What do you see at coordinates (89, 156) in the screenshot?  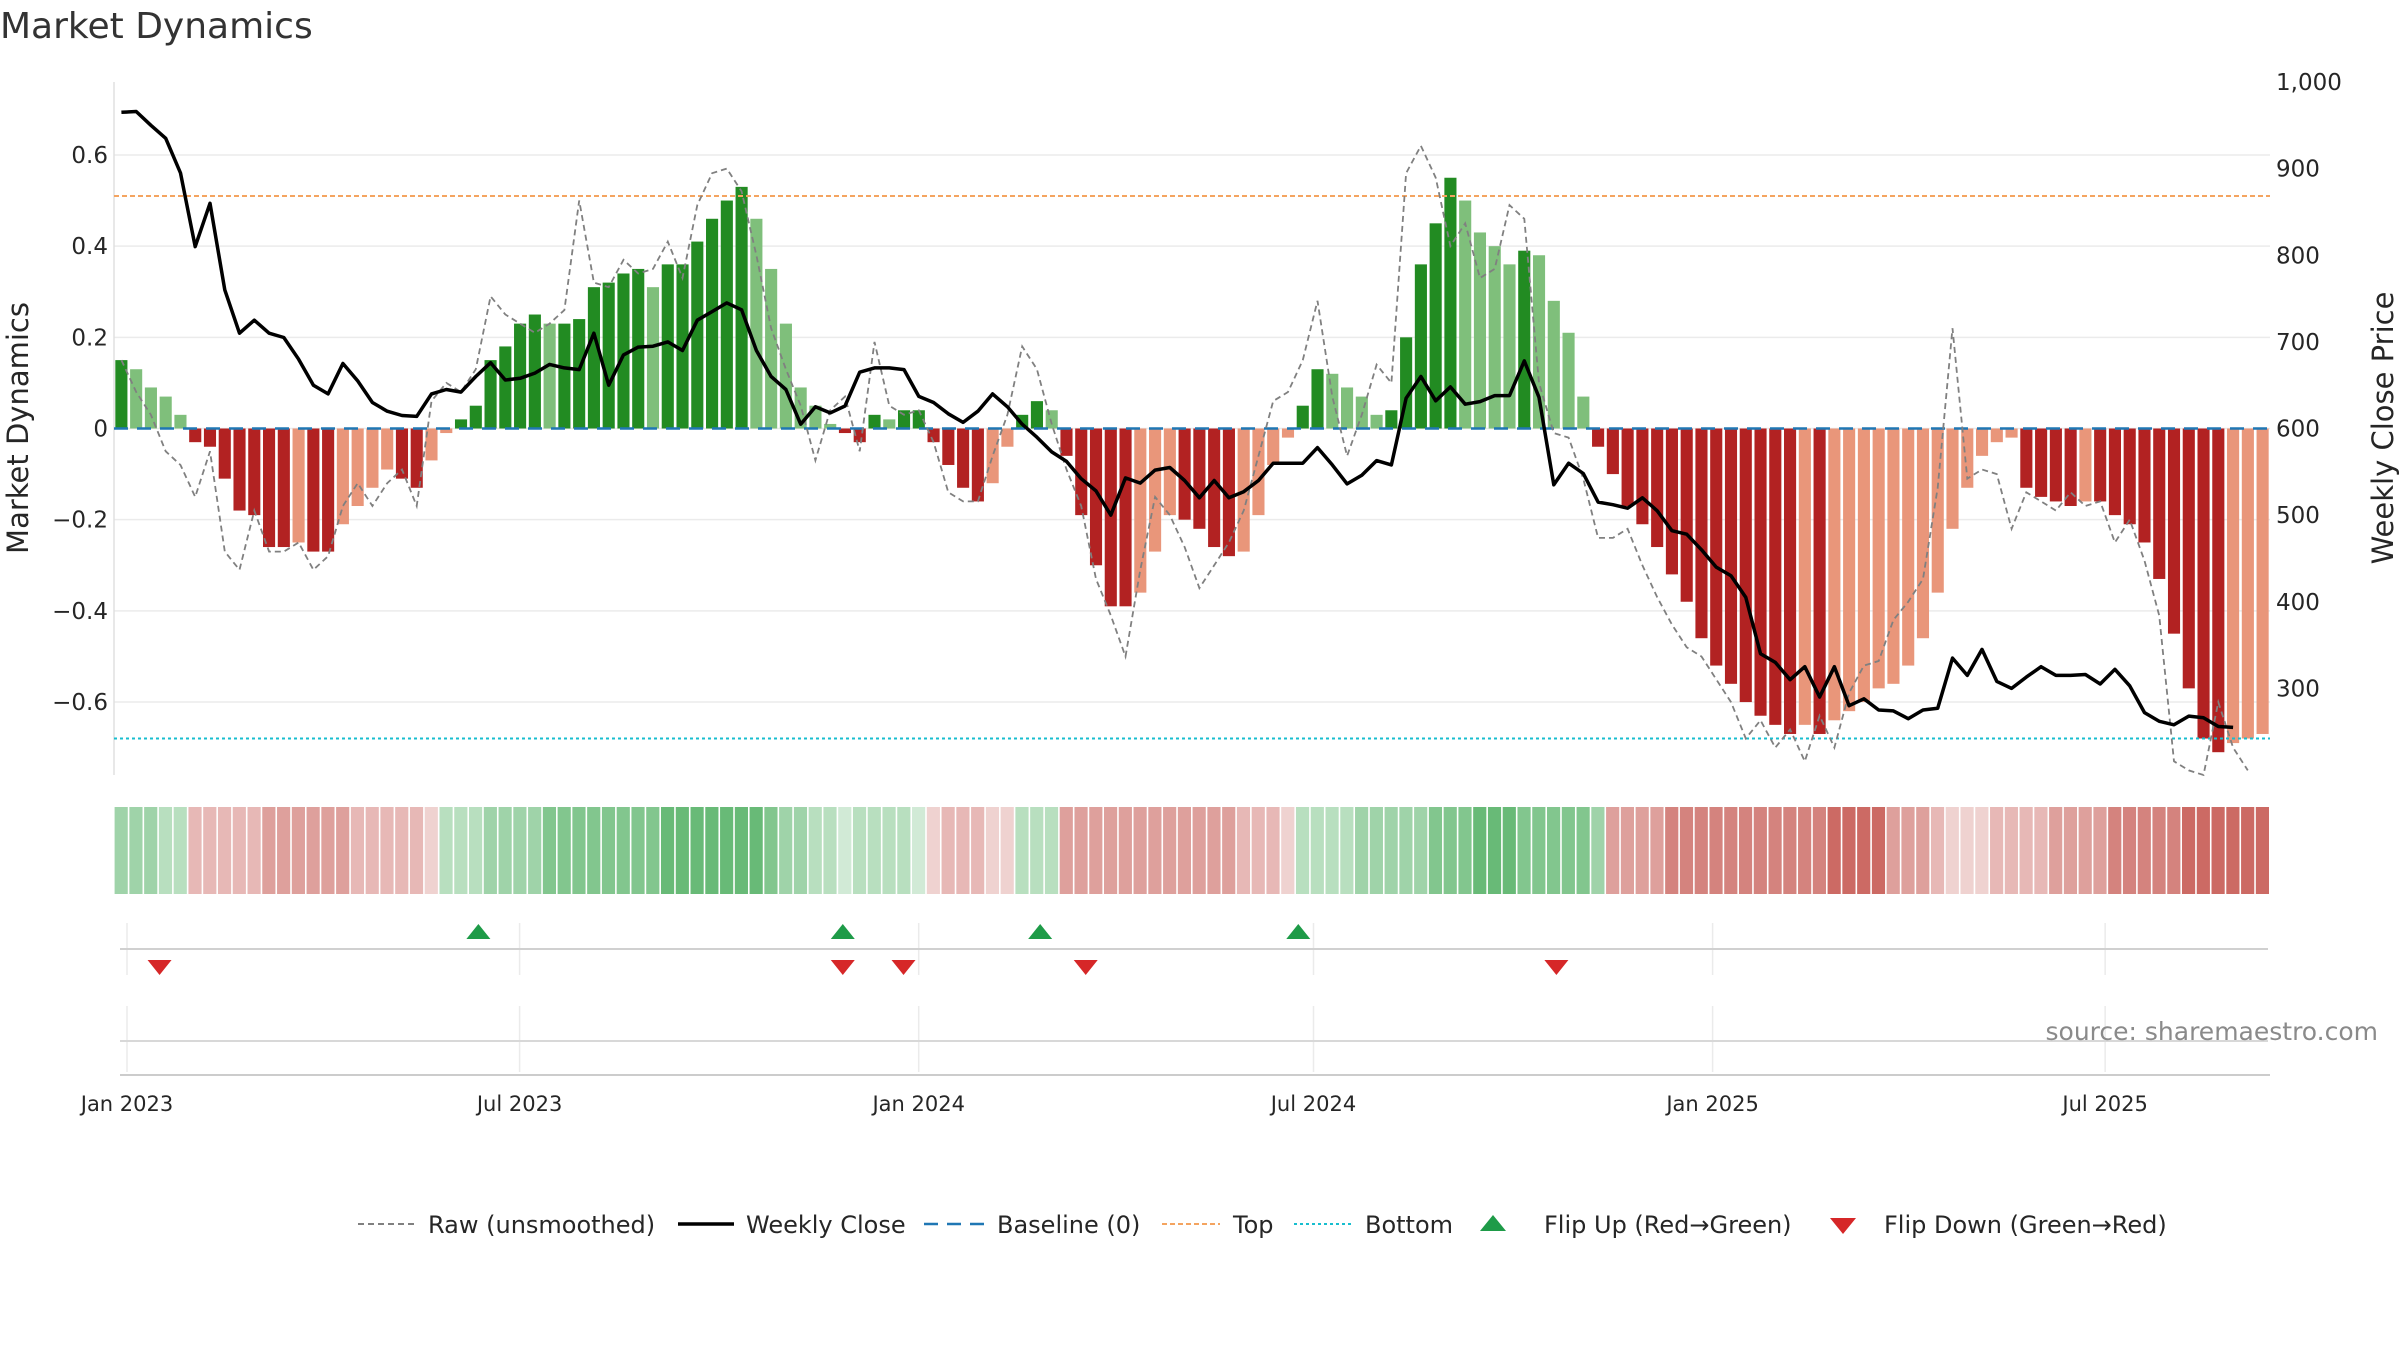 I see `left-tick-label-0: 0.6` at bounding box center [89, 156].